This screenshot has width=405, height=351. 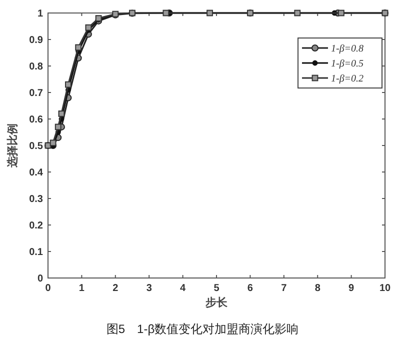 I want to click on y-tick-label: 0.1, so click(x=36, y=252).